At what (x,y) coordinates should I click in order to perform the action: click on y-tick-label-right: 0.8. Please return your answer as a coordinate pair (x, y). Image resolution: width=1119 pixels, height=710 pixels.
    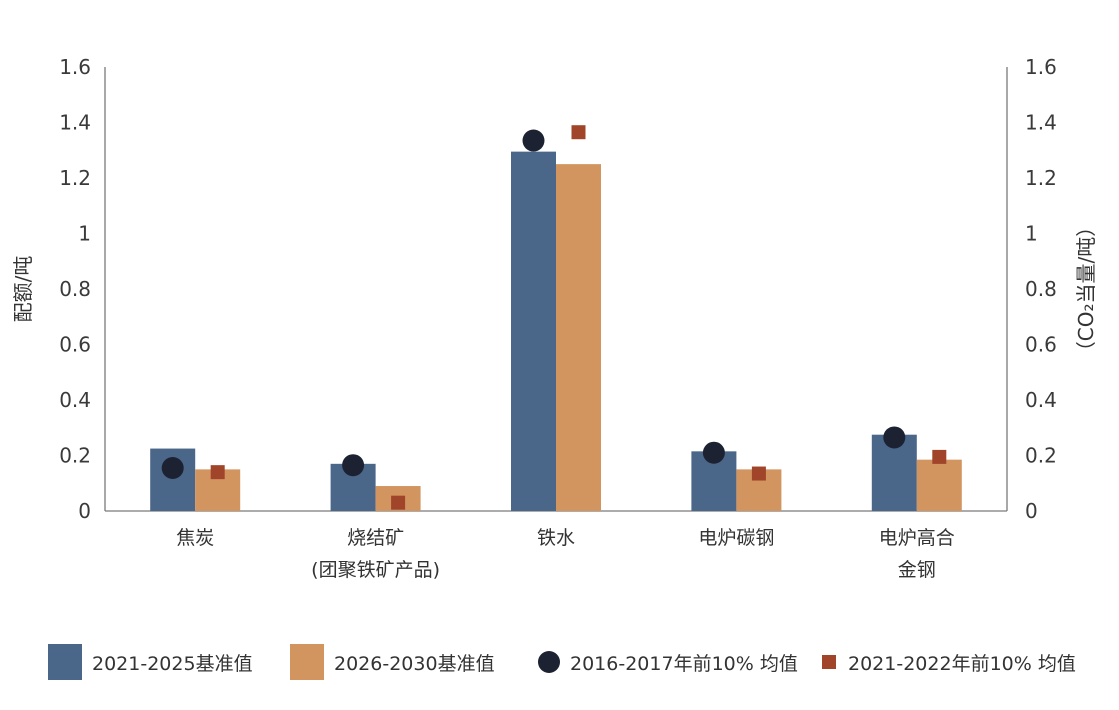
    Looking at the image, I should click on (1041, 289).